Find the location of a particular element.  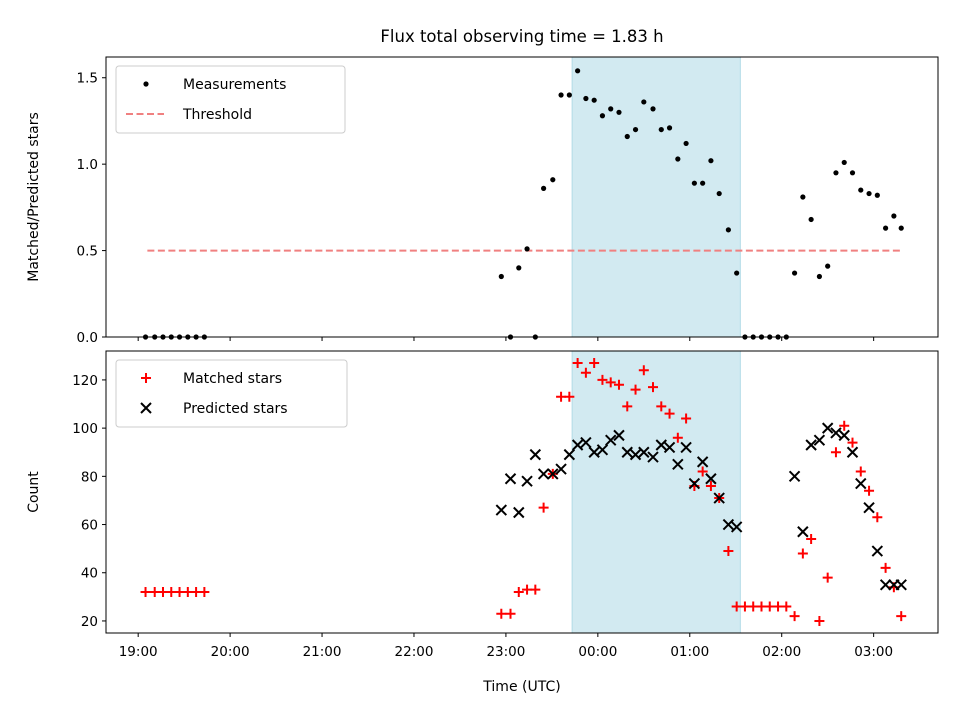

legend-label: Matched stars is located at coordinates (232, 379).